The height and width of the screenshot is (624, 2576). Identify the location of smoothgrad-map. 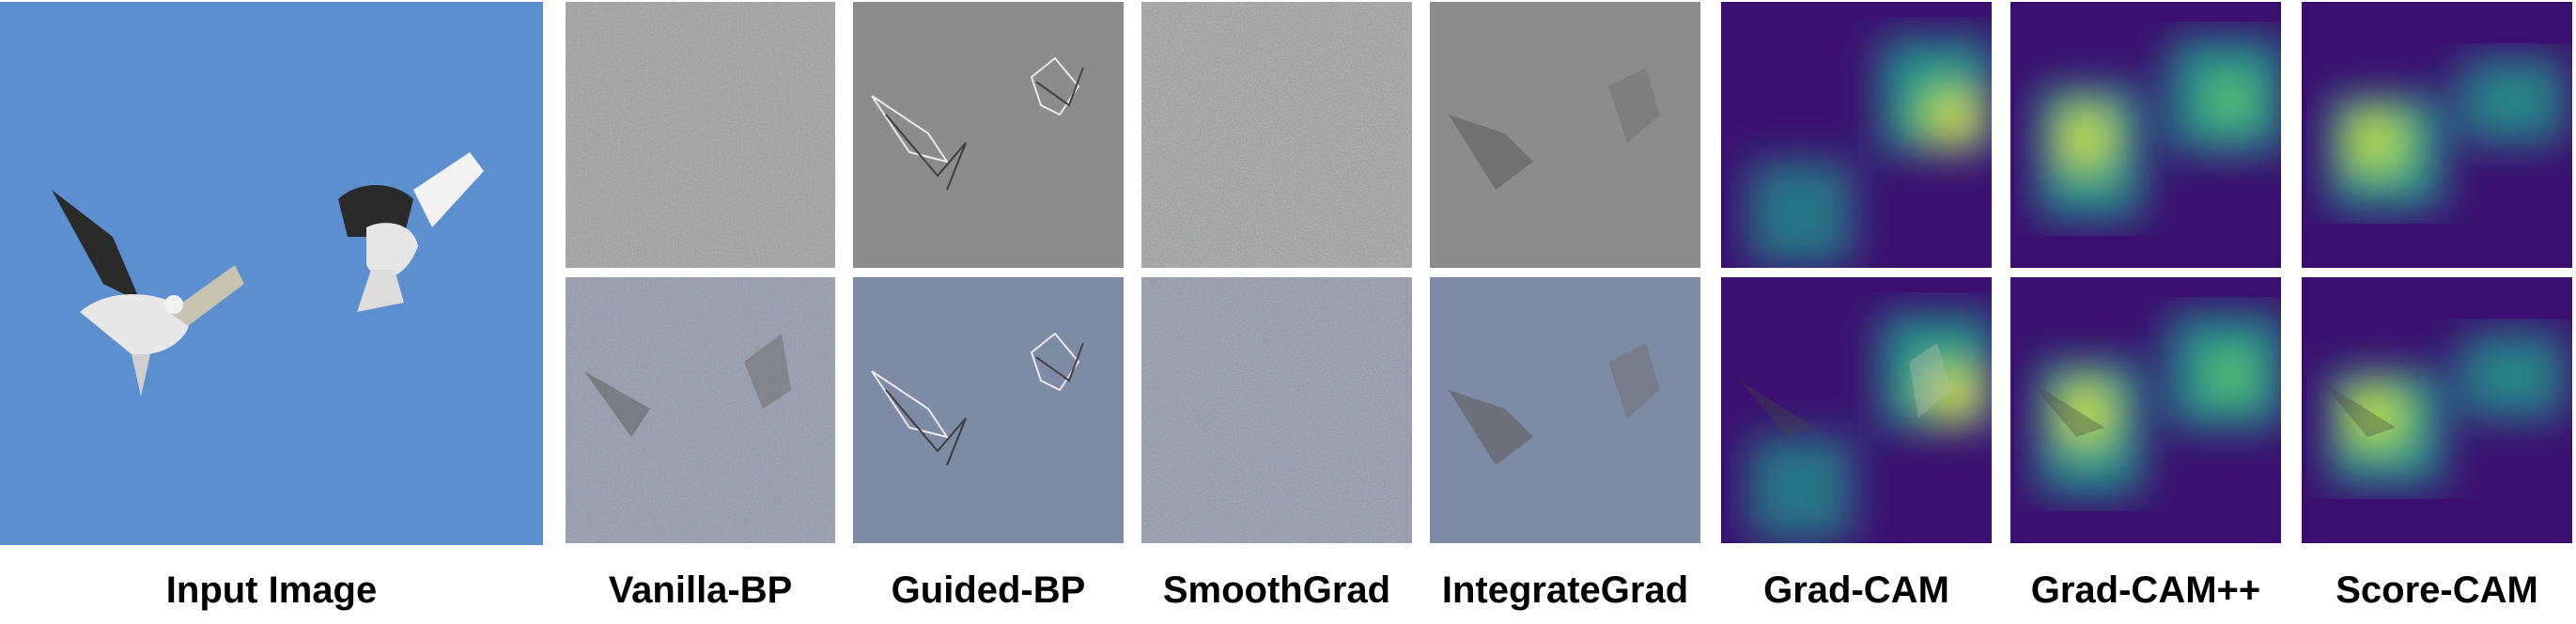
(1276, 135).